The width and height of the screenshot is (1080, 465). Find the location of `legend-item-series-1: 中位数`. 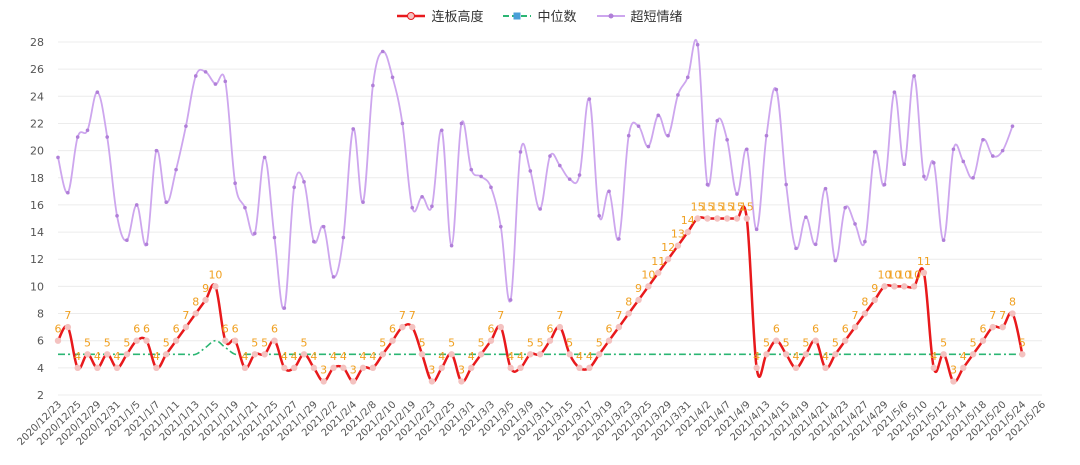

legend-item-series-1: 中位数 is located at coordinates (540, 15).